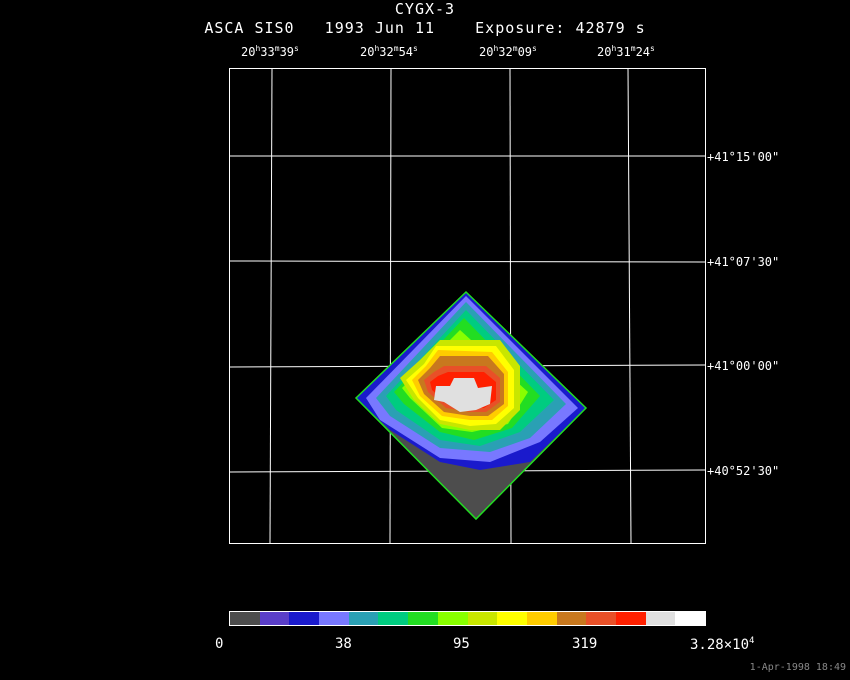  I want to click on colorbar-label: 38, so click(343, 644).